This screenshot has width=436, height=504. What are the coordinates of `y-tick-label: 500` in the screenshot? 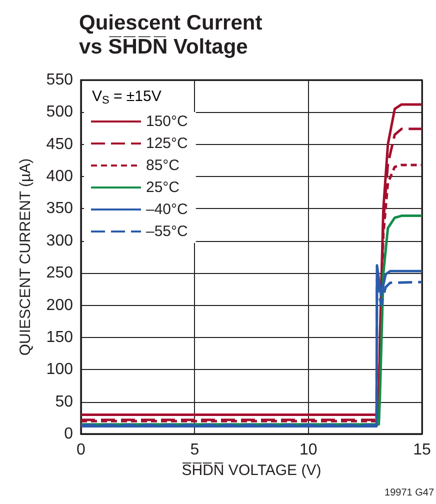 It's located at (60, 112).